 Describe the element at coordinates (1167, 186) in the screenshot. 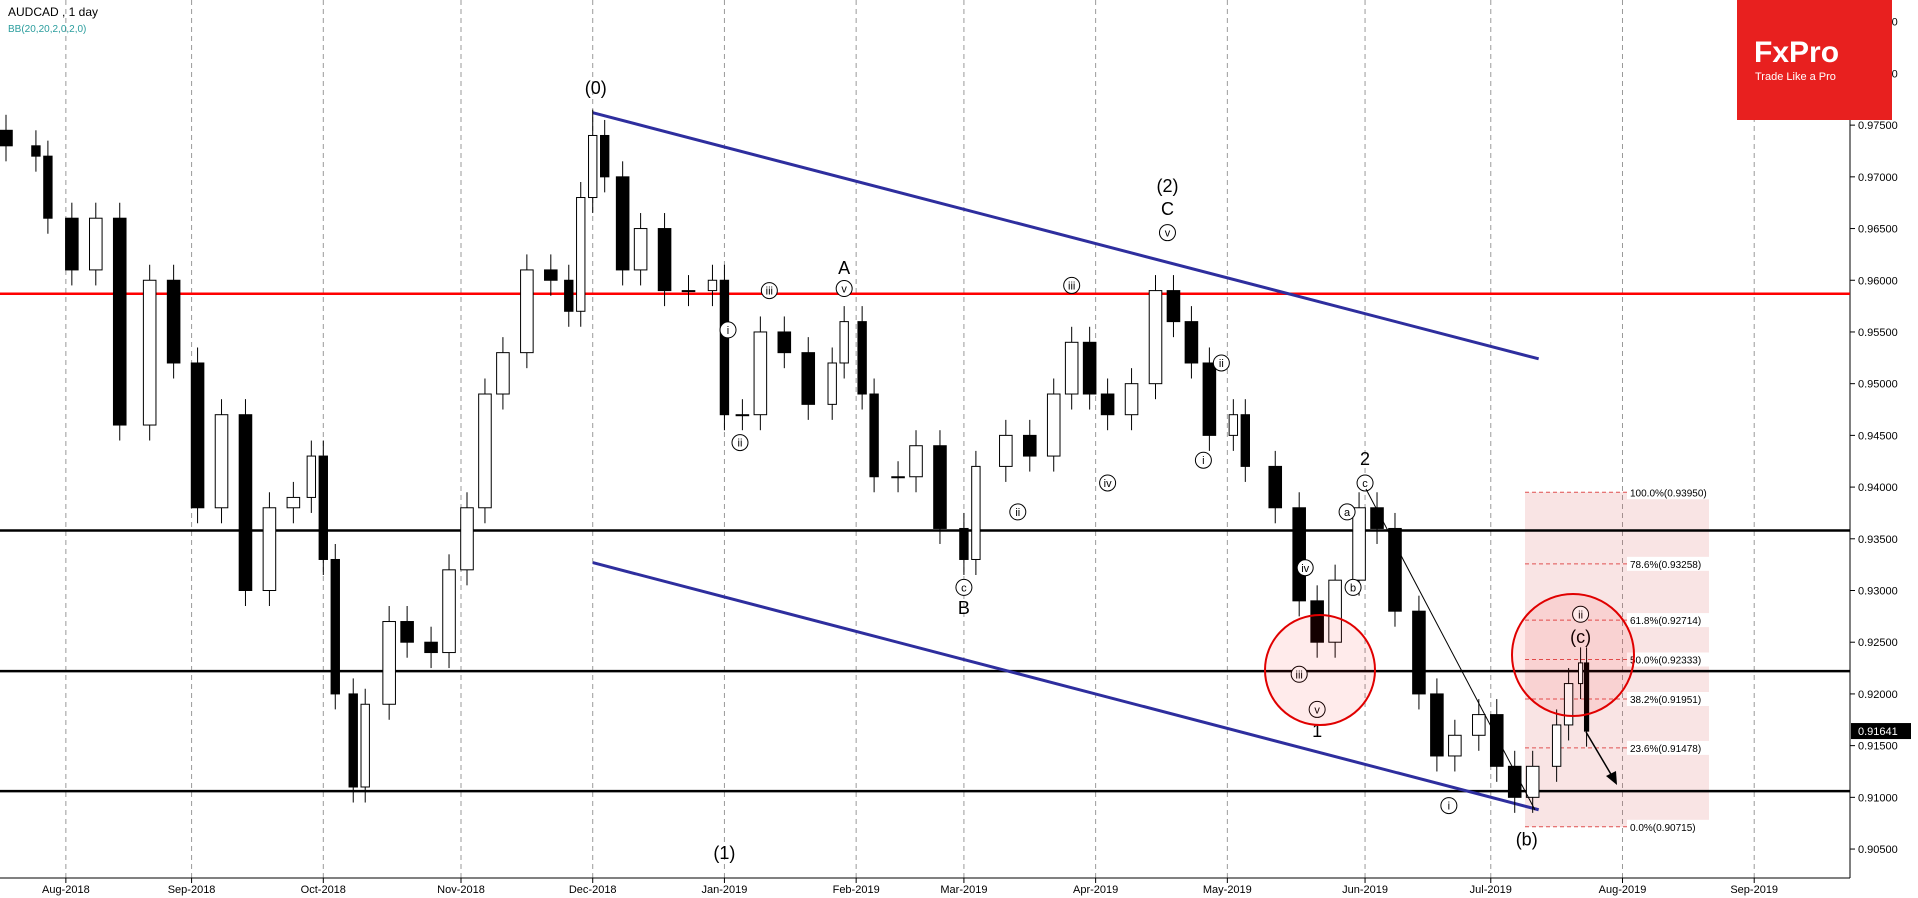

I see `wave-label: (2)` at that location.